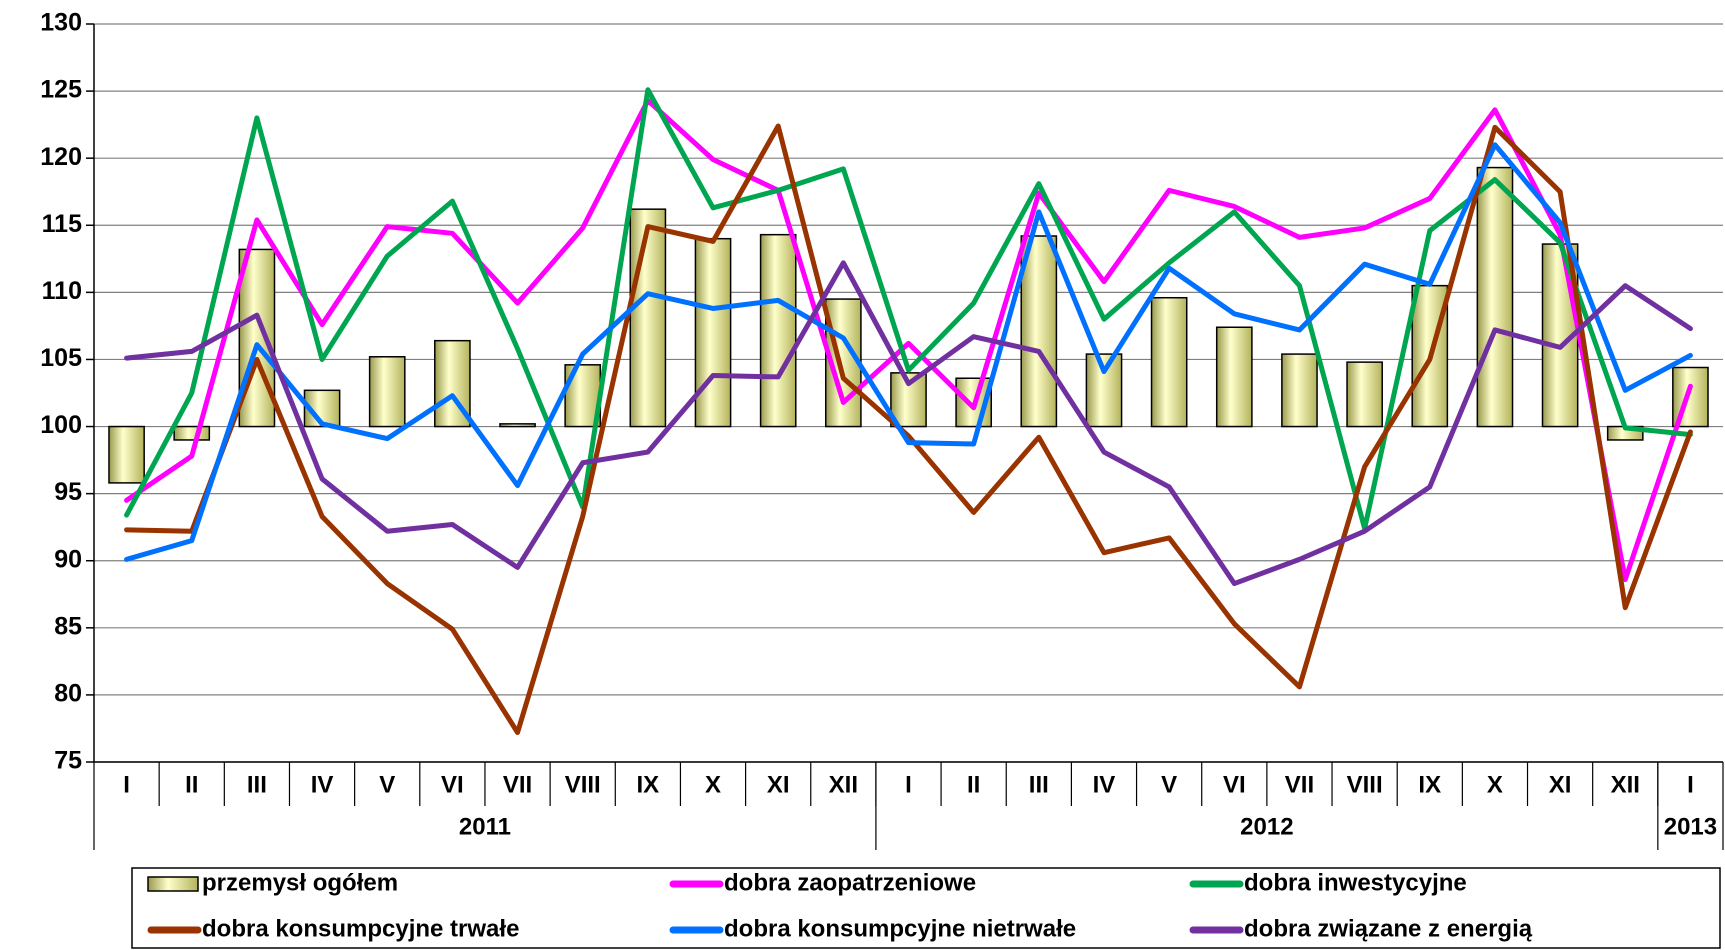 Image resolution: width=1725 pixels, height=950 pixels. Describe the element at coordinates (900, 928) in the screenshot. I see `legend-label: dobra konsumpcyjne nietrwałe` at that location.